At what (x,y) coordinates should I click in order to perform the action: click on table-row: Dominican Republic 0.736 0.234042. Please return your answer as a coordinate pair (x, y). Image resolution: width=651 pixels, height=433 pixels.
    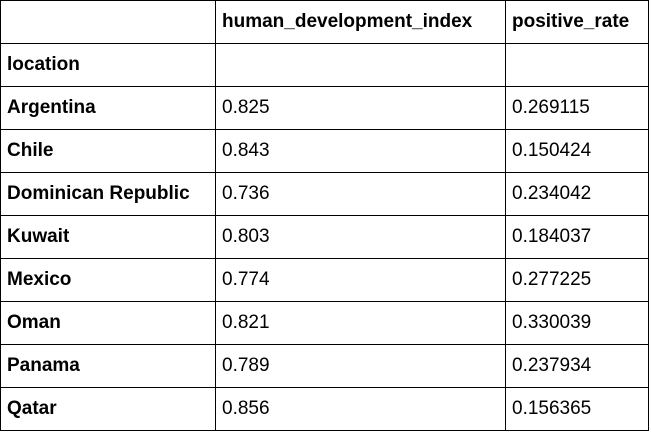
    Looking at the image, I should click on (324, 194).